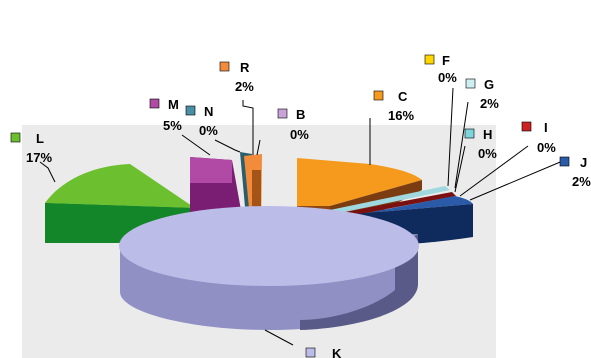  Describe the element at coordinates (300, 114) in the screenshot. I see `label-B-name: B` at that location.